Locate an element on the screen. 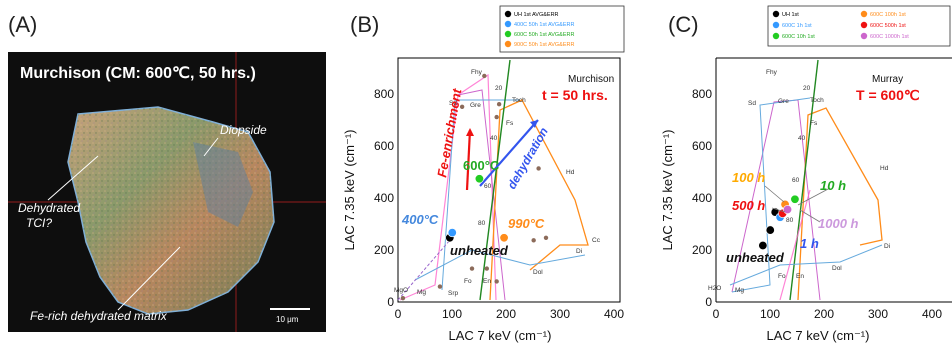  y-tick-c-600: 600 is located at coordinates (702, 146).